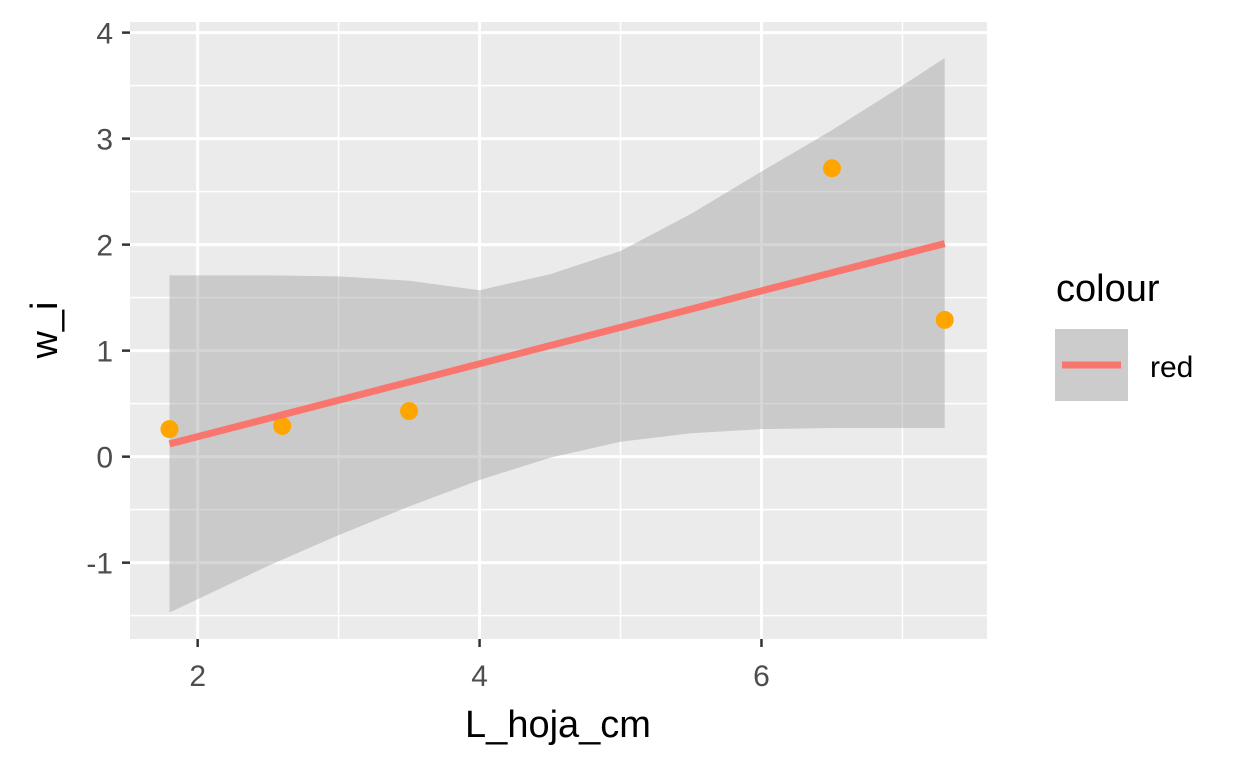 The width and height of the screenshot is (1249, 772). What do you see at coordinates (99, 299) in the screenshot?
I see `y-axis-tick-labels: -1 0 1 2 3 4` at bounding box center [99, 299].